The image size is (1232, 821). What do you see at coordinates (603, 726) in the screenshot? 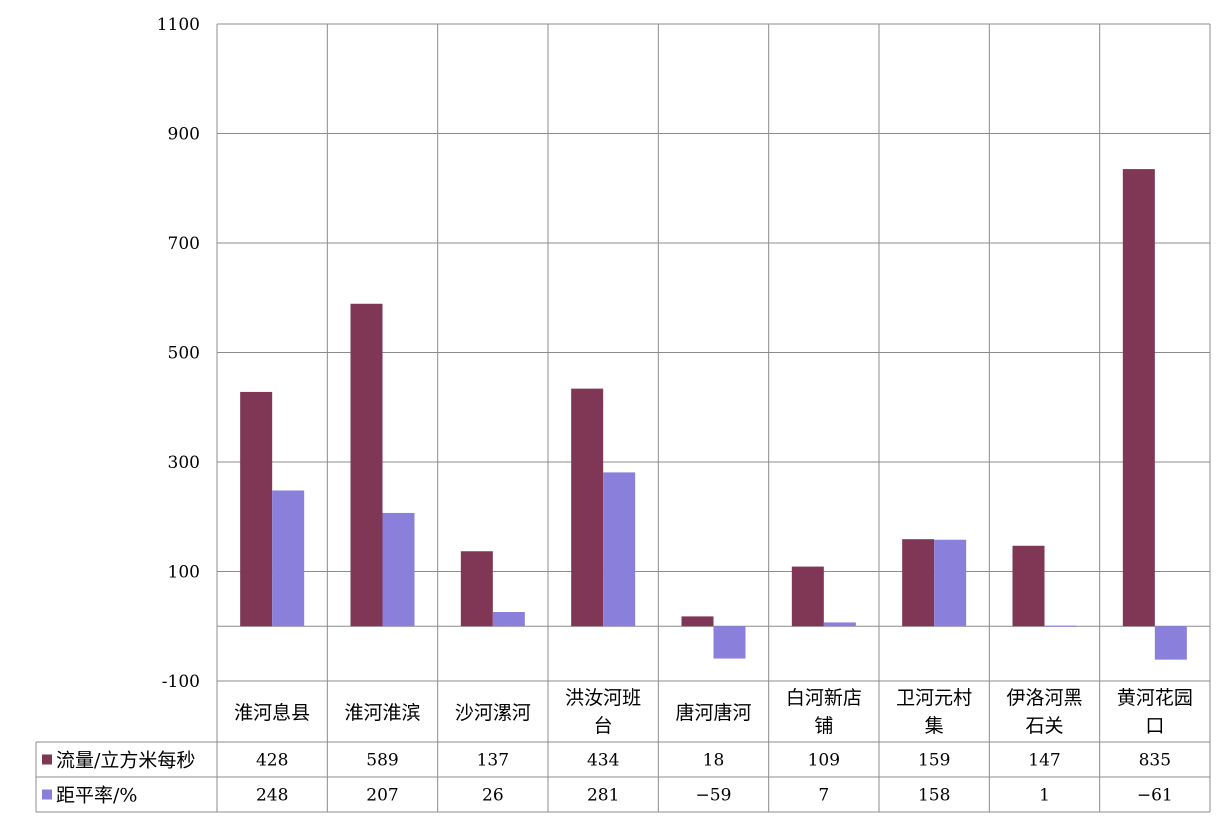
I see `category-label: 台` at bounding box center [603, 726].